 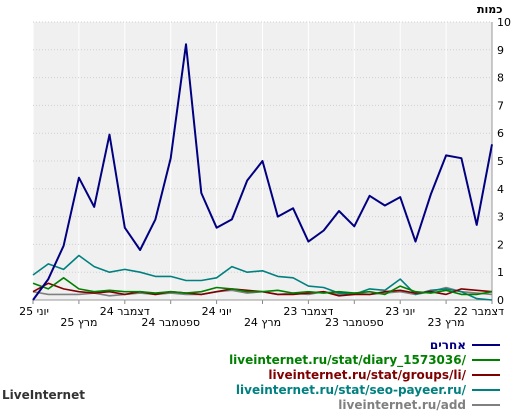 I want to click on y-tick-label: 9, so click(x=500, y=50).